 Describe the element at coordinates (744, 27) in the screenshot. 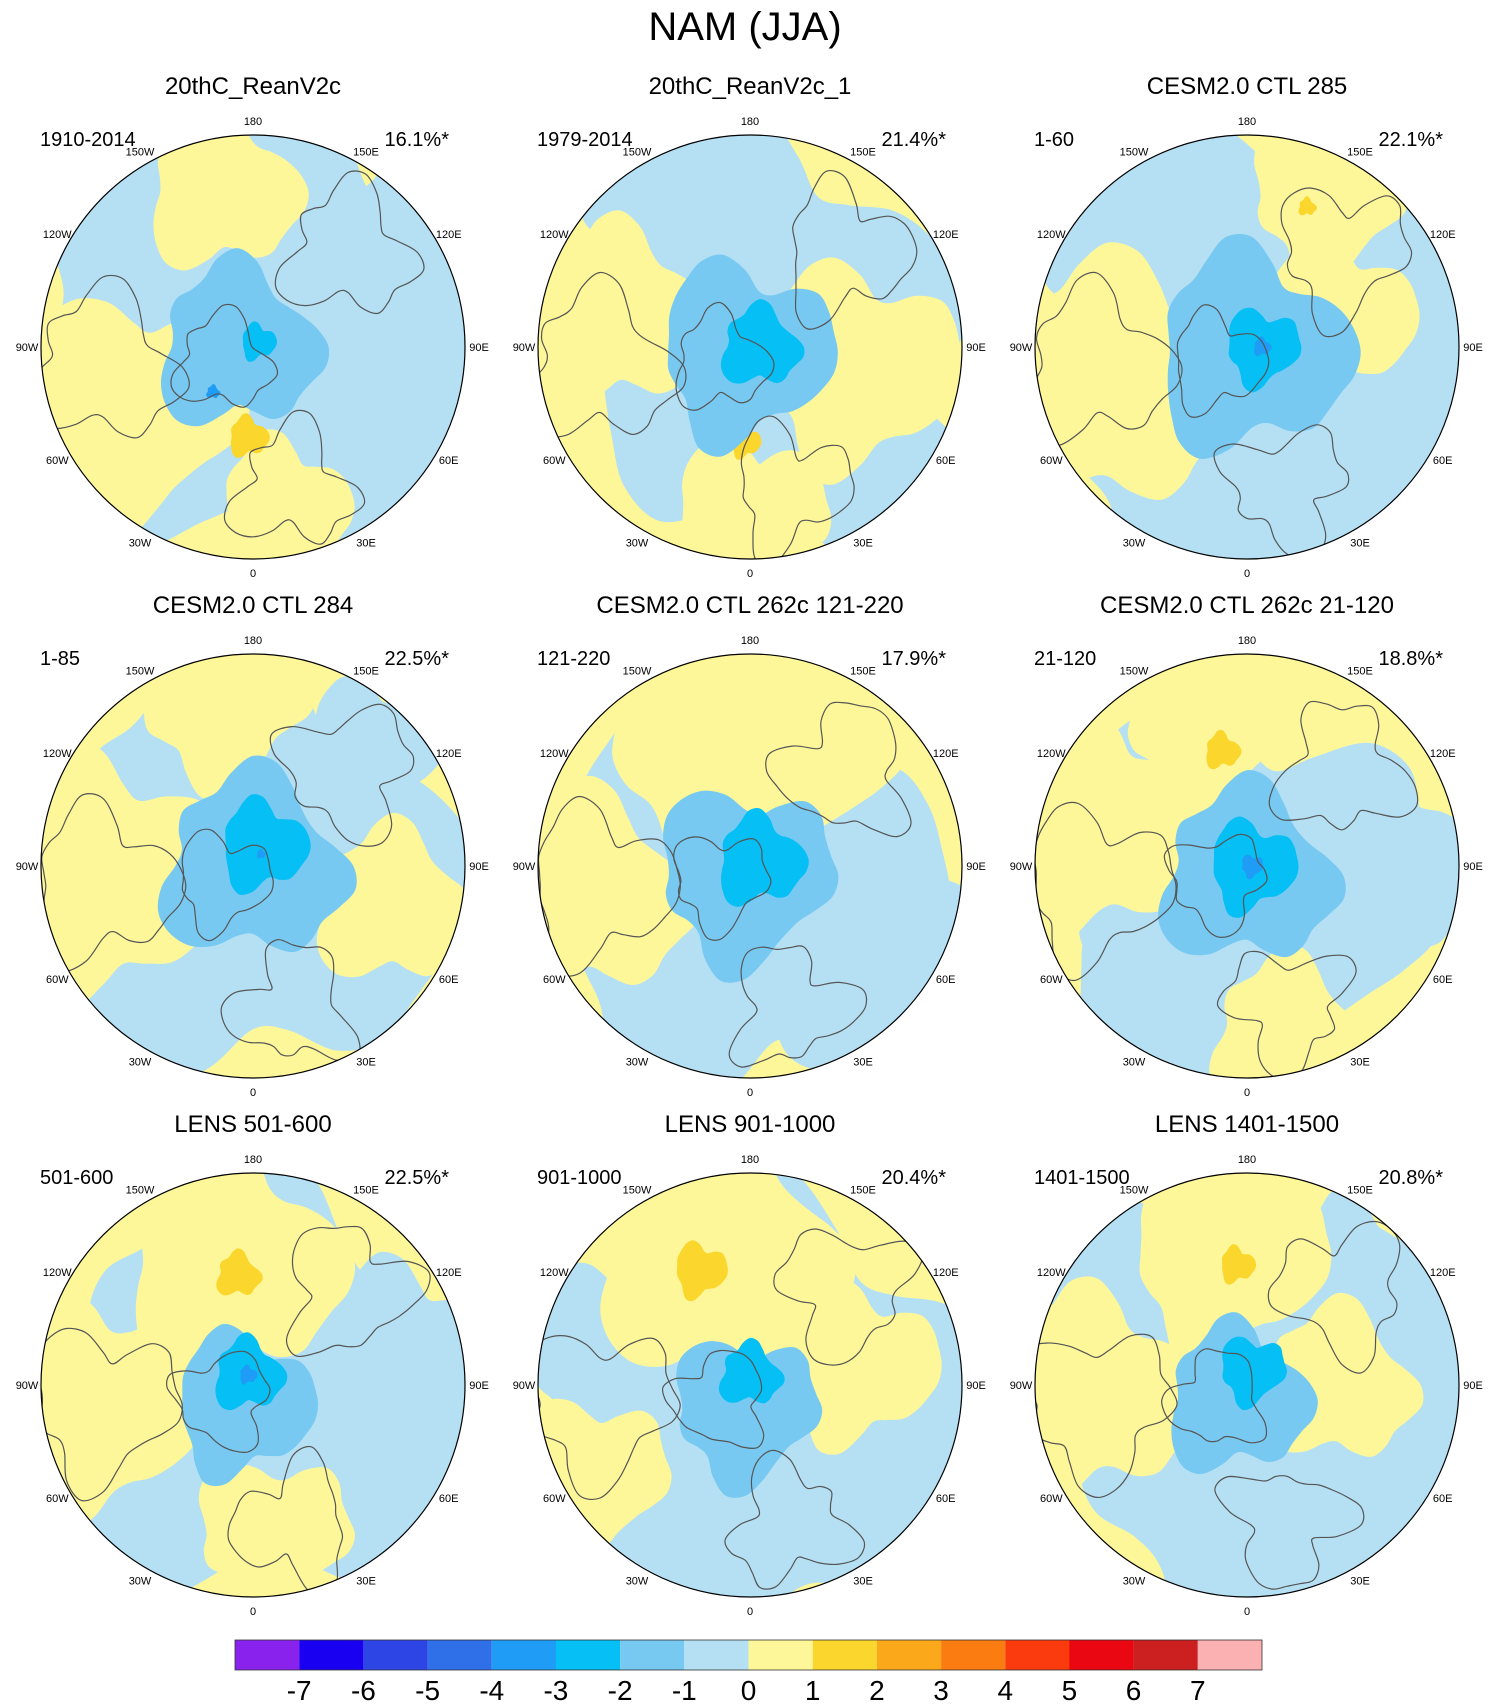

I see `figure-title: NAM (JJA)` at that location.